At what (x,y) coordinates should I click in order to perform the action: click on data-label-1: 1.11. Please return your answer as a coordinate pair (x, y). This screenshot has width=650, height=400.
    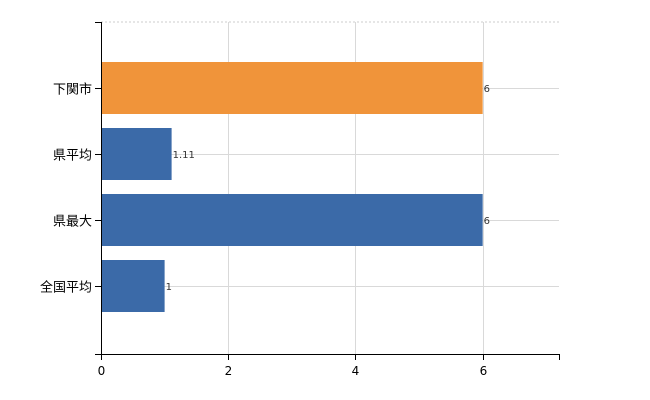
    Looking at the image, I should click on (184, 155).